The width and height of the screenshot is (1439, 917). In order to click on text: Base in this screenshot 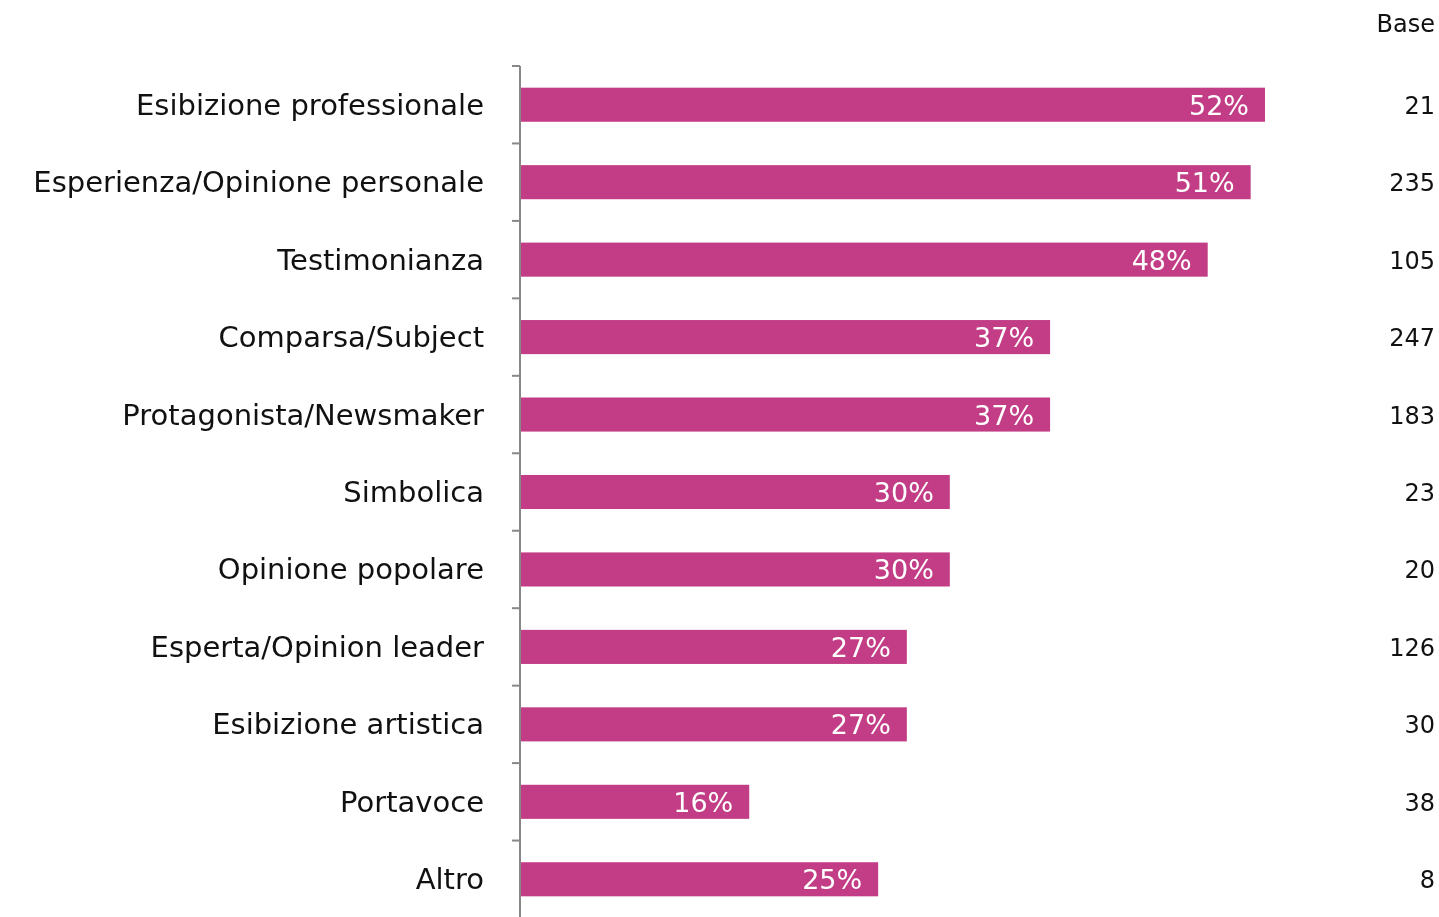, I will do `click(1405, 24)`.